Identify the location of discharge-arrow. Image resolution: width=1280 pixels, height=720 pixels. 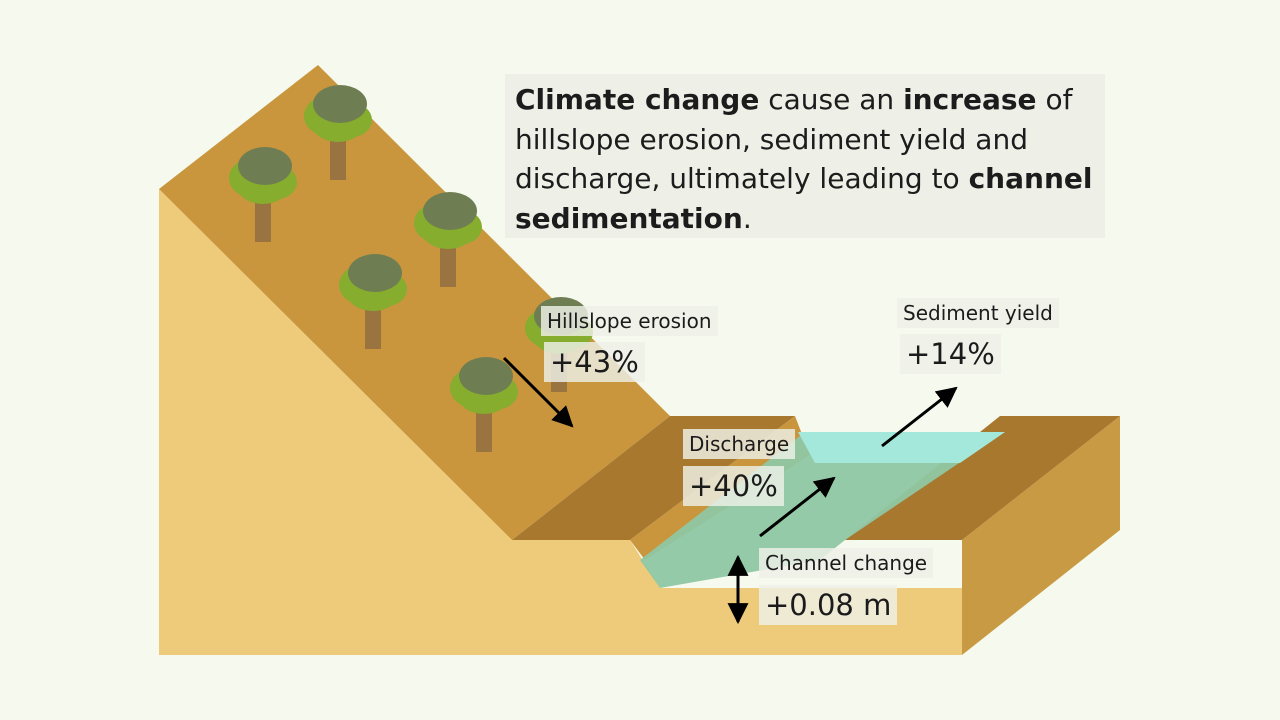
(797, 507).